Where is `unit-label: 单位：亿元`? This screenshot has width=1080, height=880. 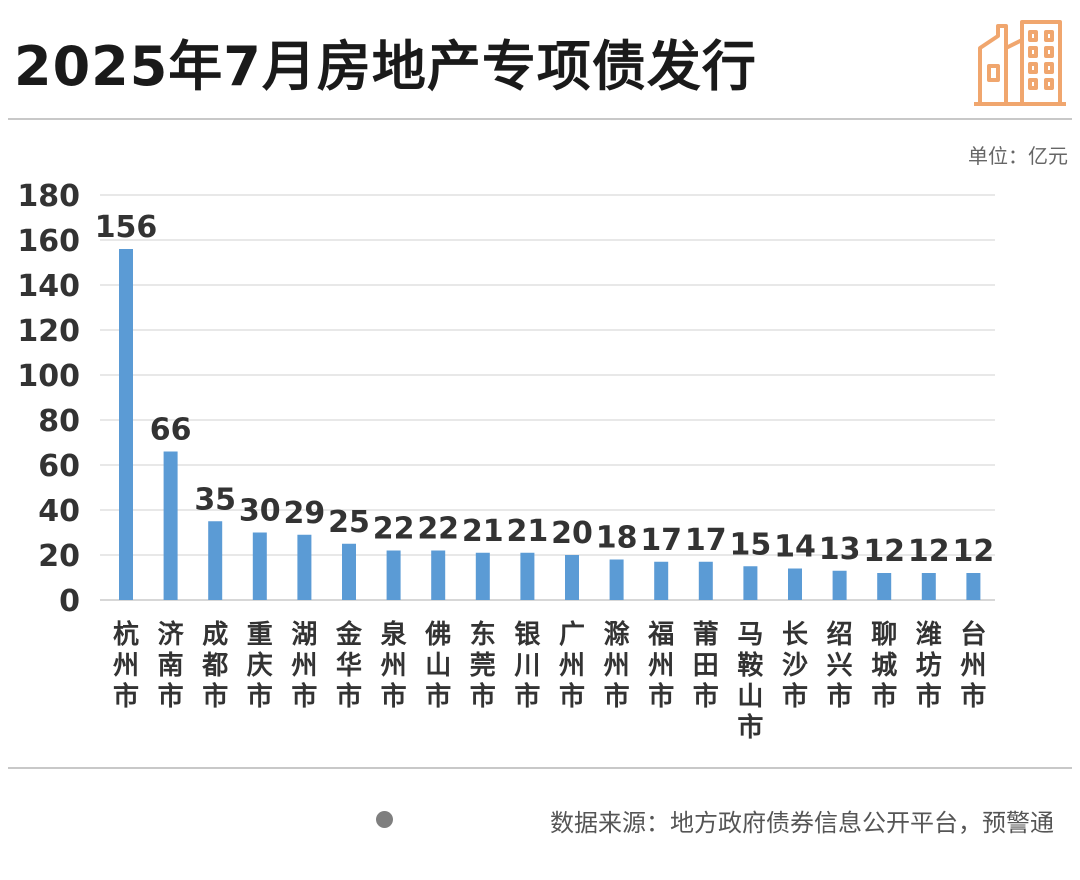 unit-label: 单位：亿元 is located at coordinates (1018, 156).